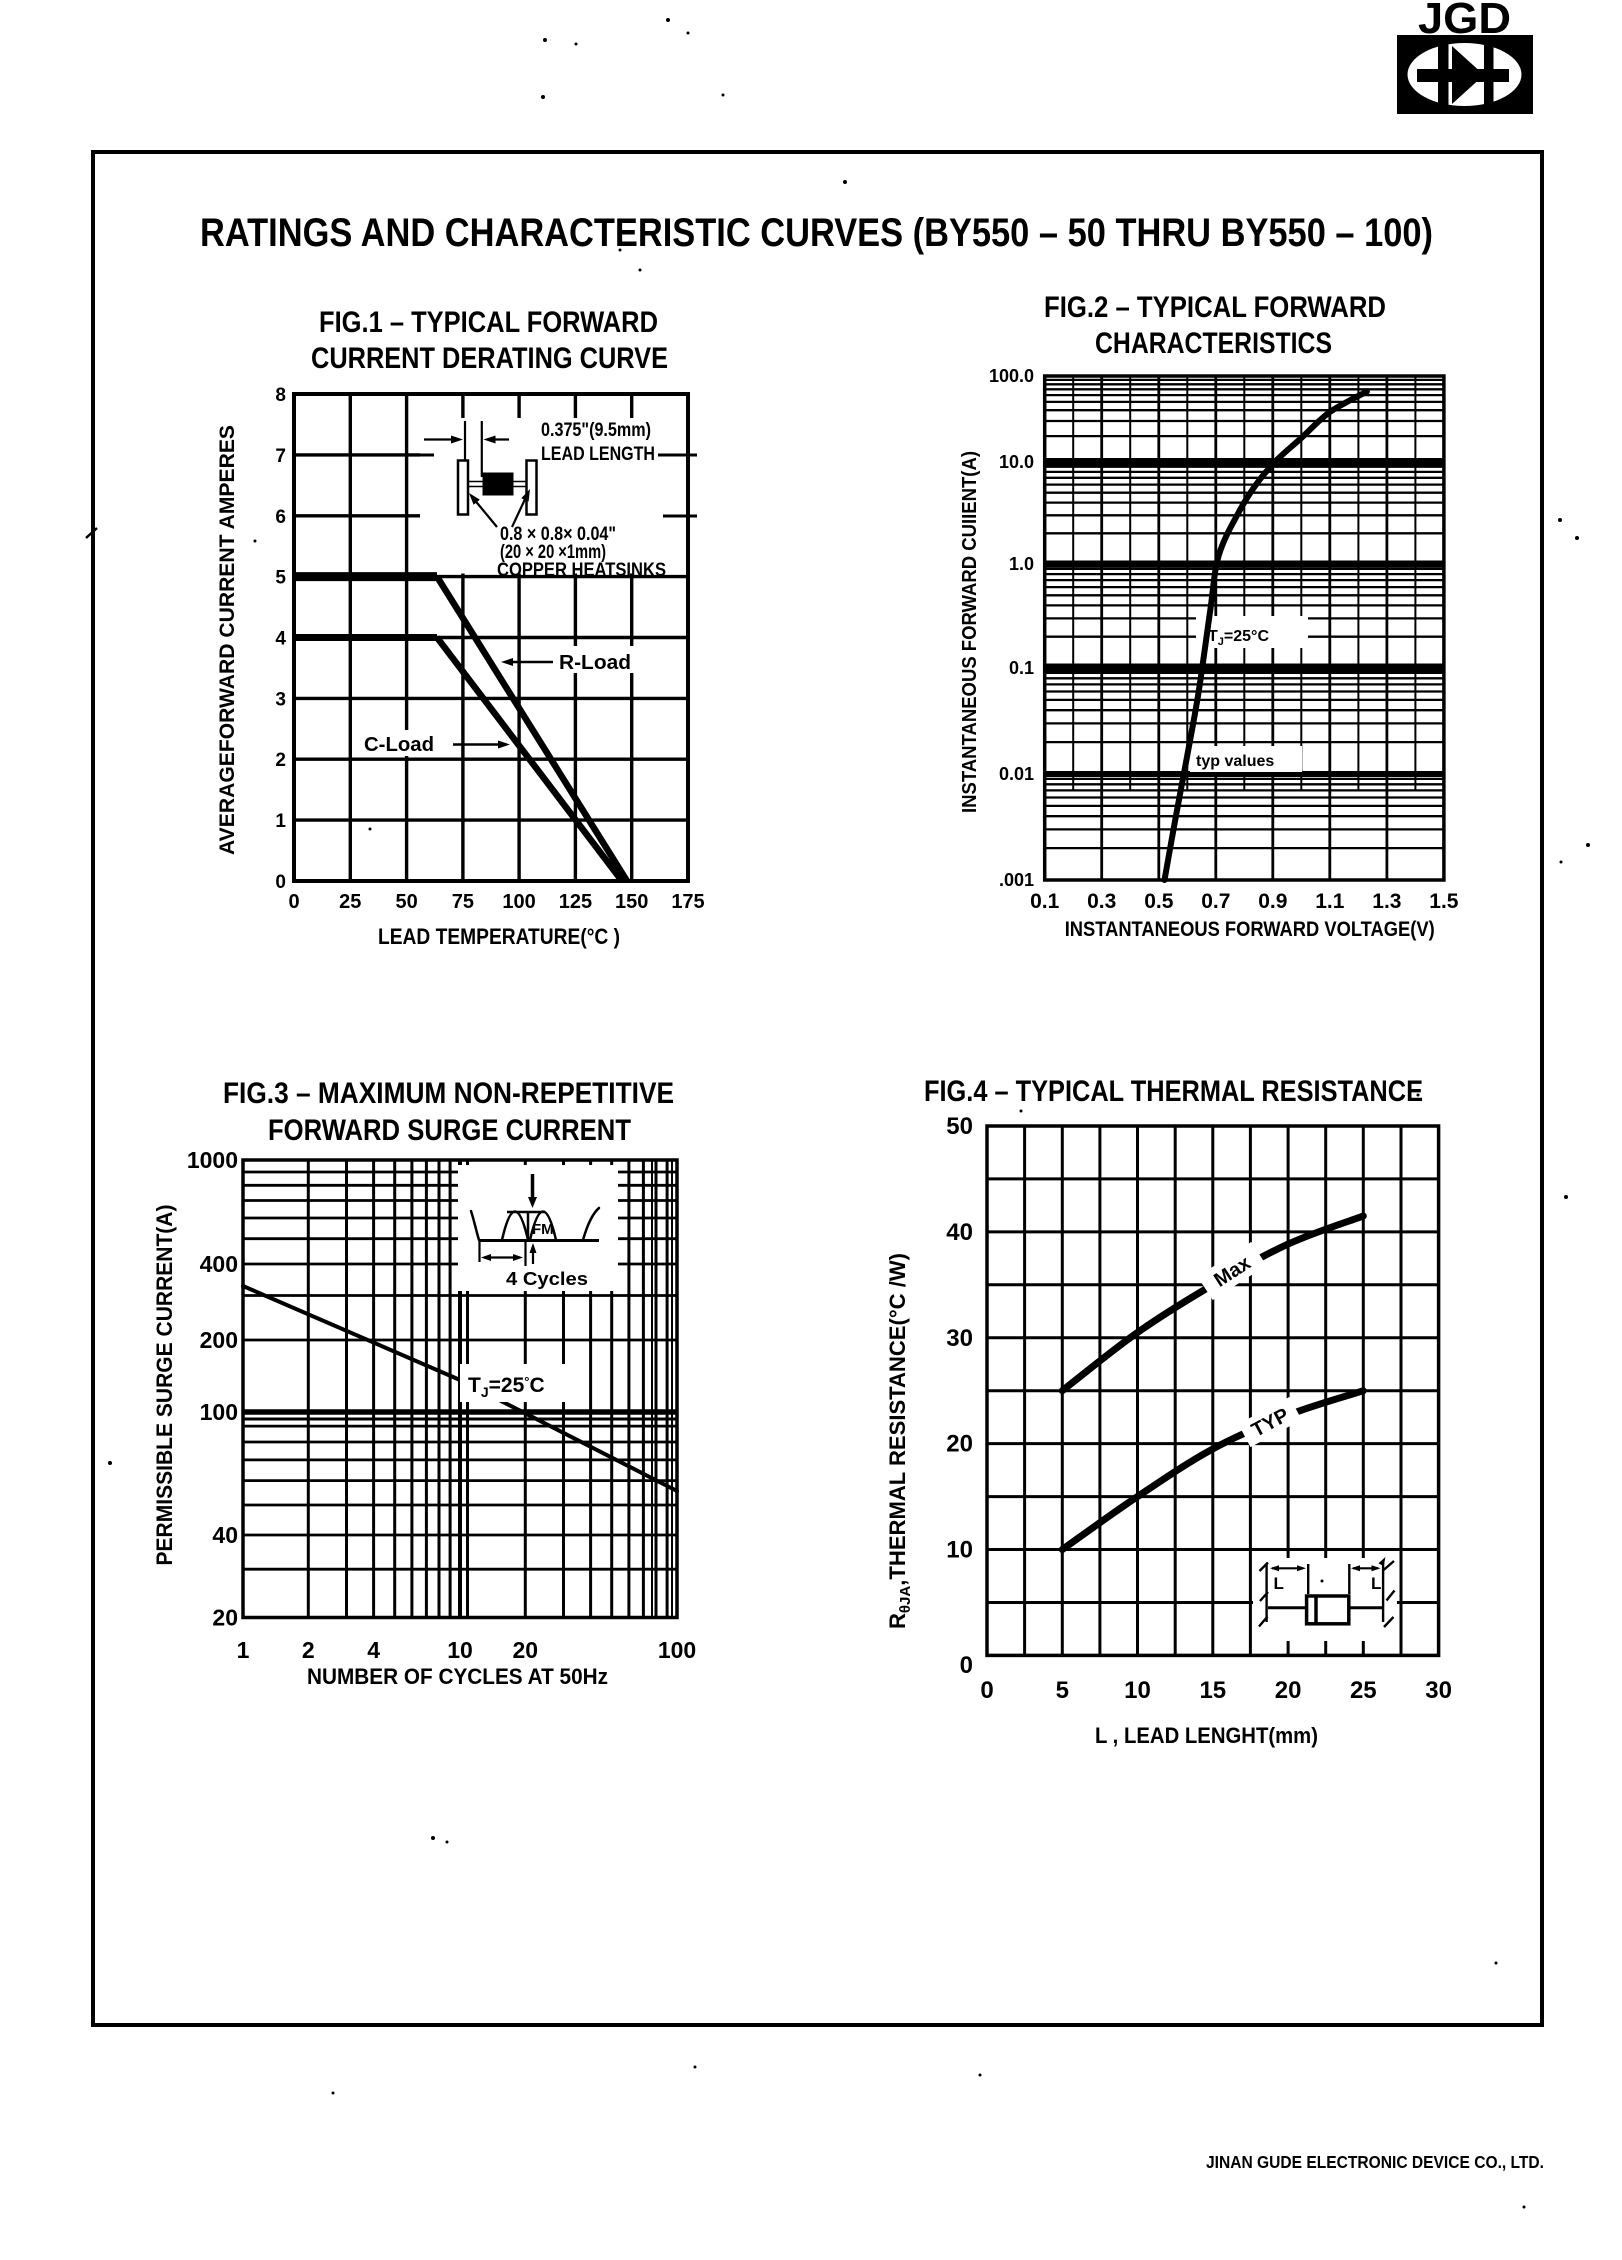  What do you see at coordinates (463, 902) in the screenshot?
I see `svg-text: 75` at bounding box center [463, 902].